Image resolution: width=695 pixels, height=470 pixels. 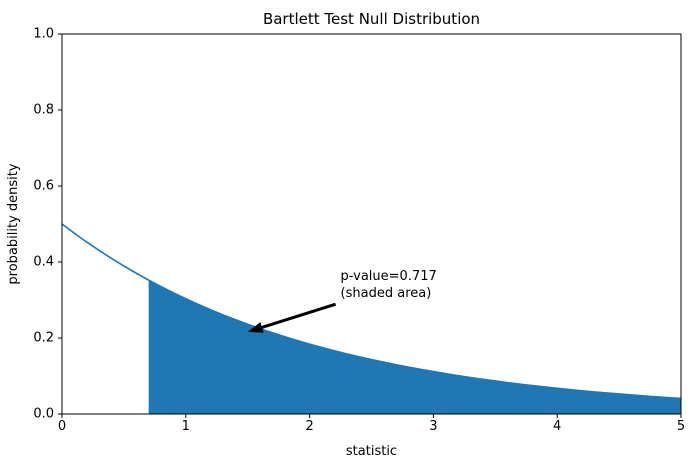 I want to click on y-tick-label: 0.2, so click(x=43, y=338).